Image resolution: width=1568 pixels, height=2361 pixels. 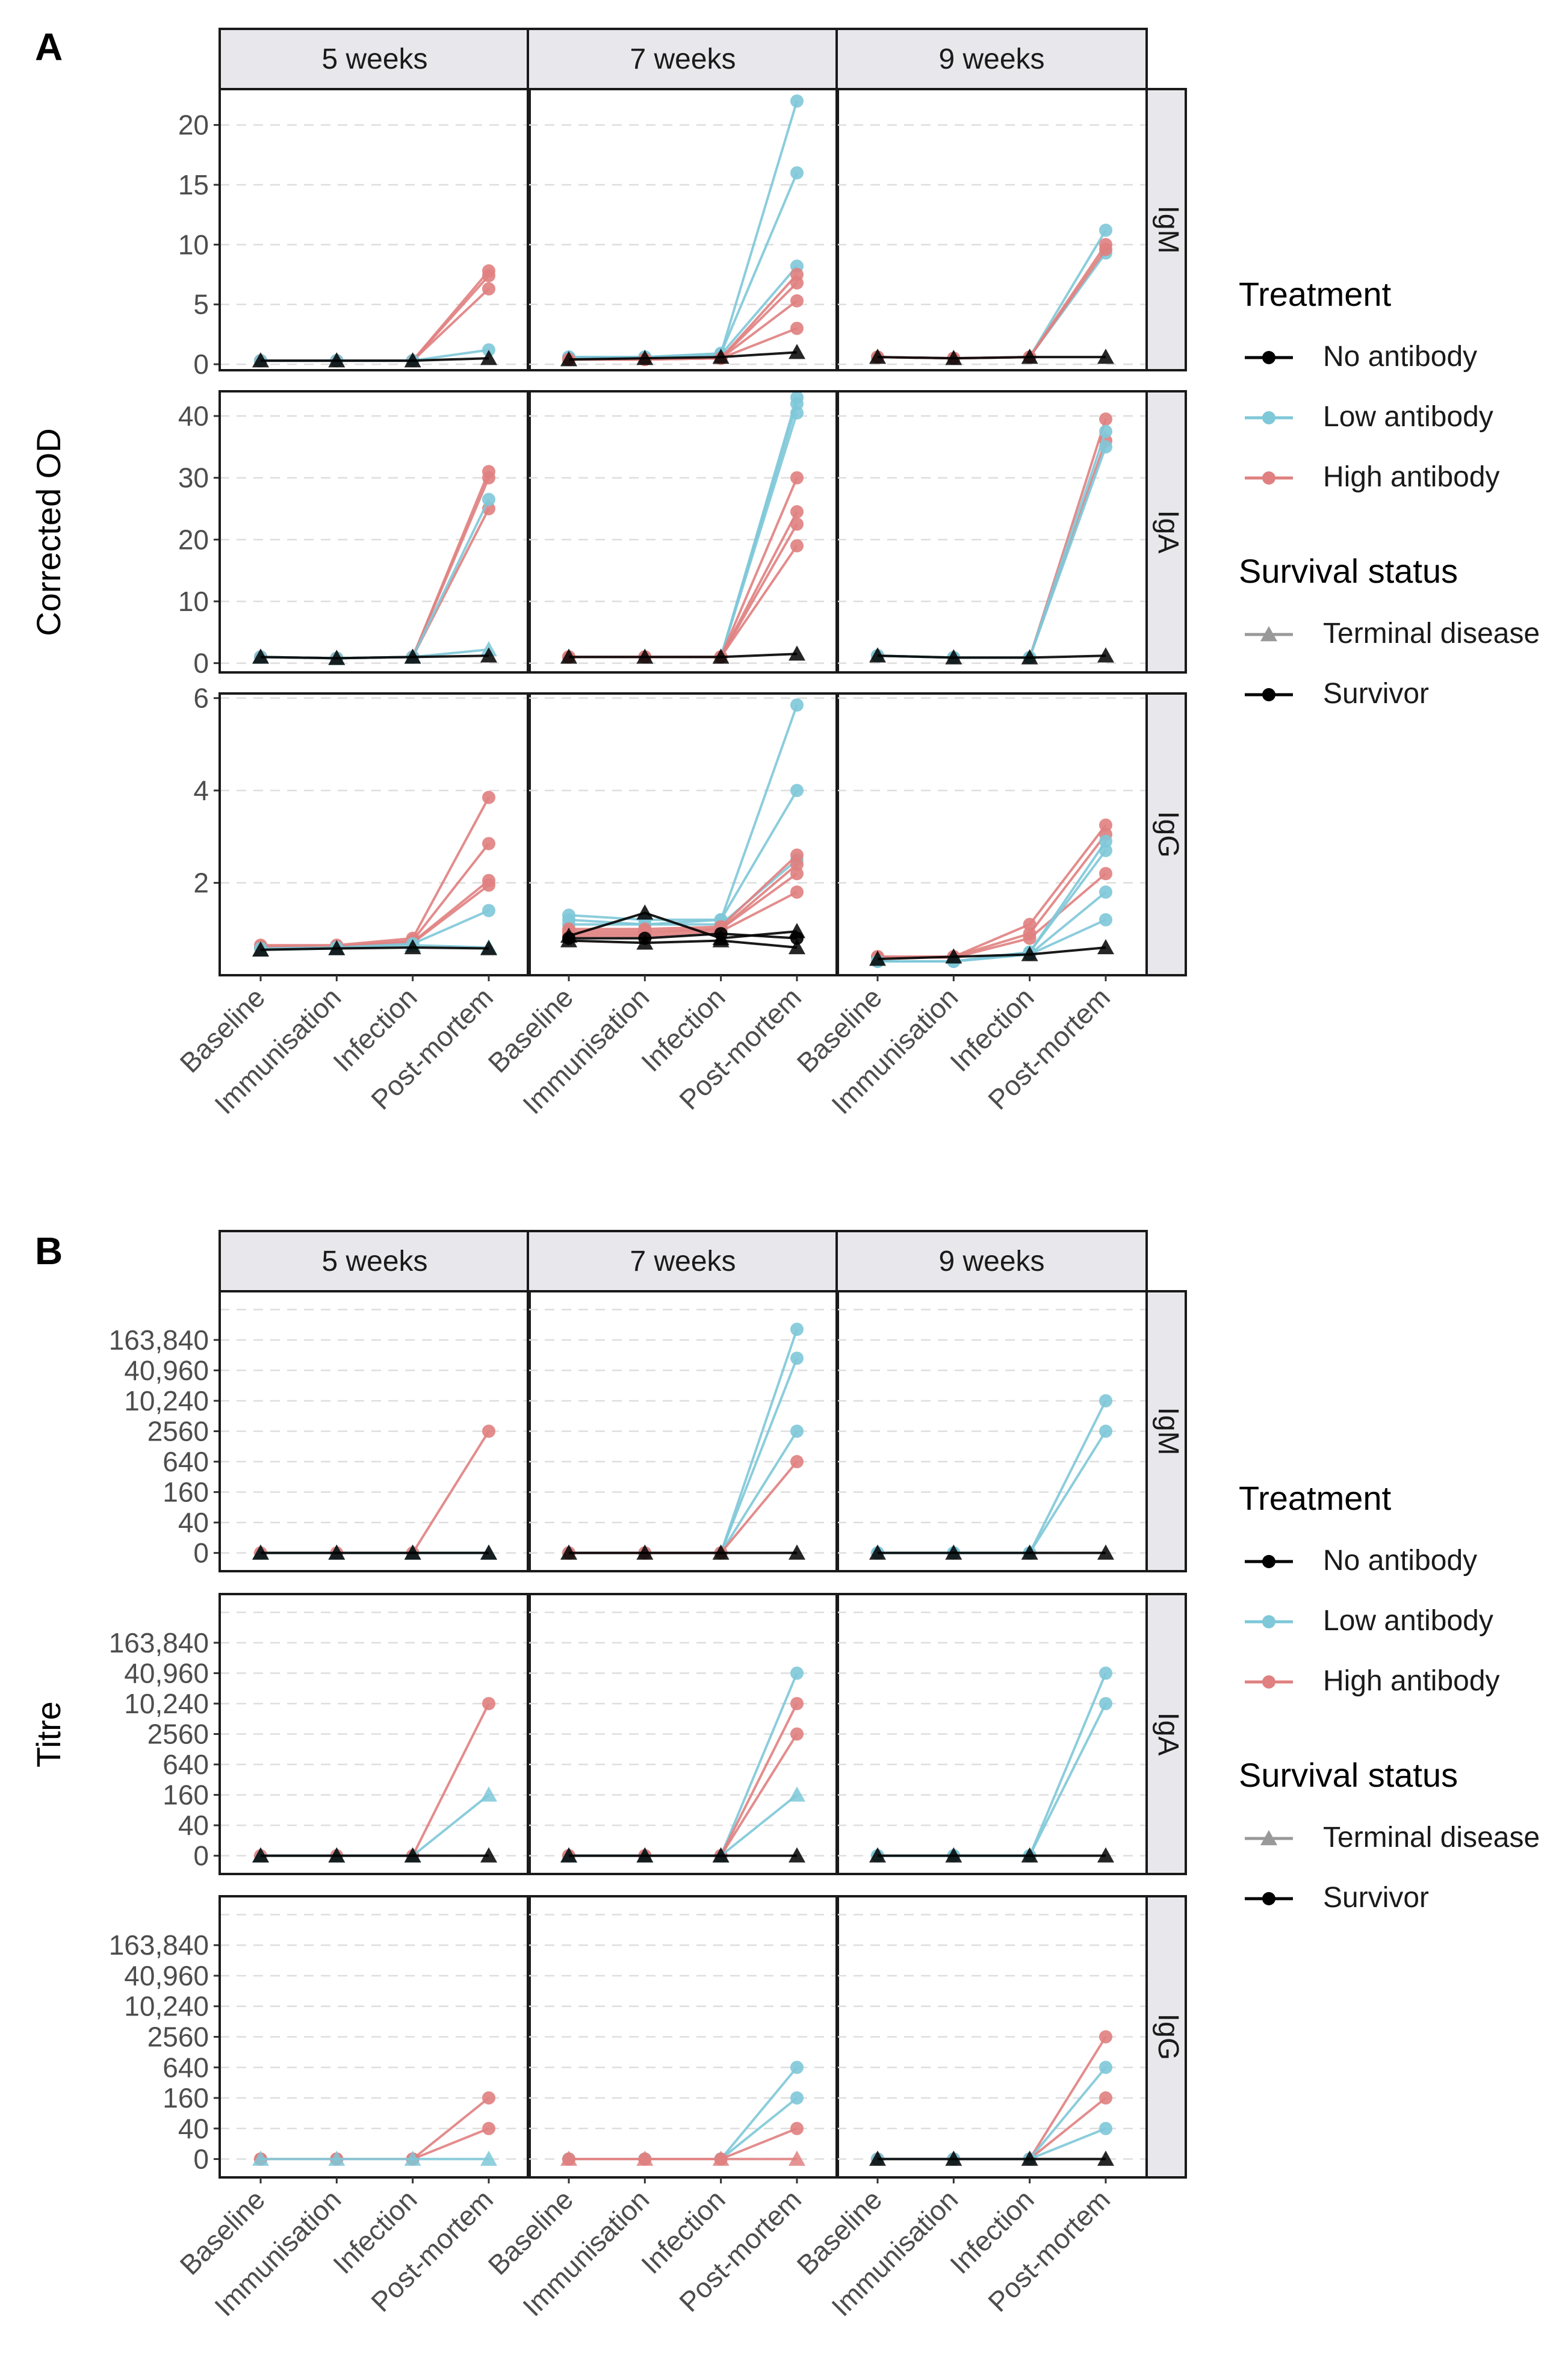 I want to click on legend-label: Terminal disease, so click(x=1432, y=634).